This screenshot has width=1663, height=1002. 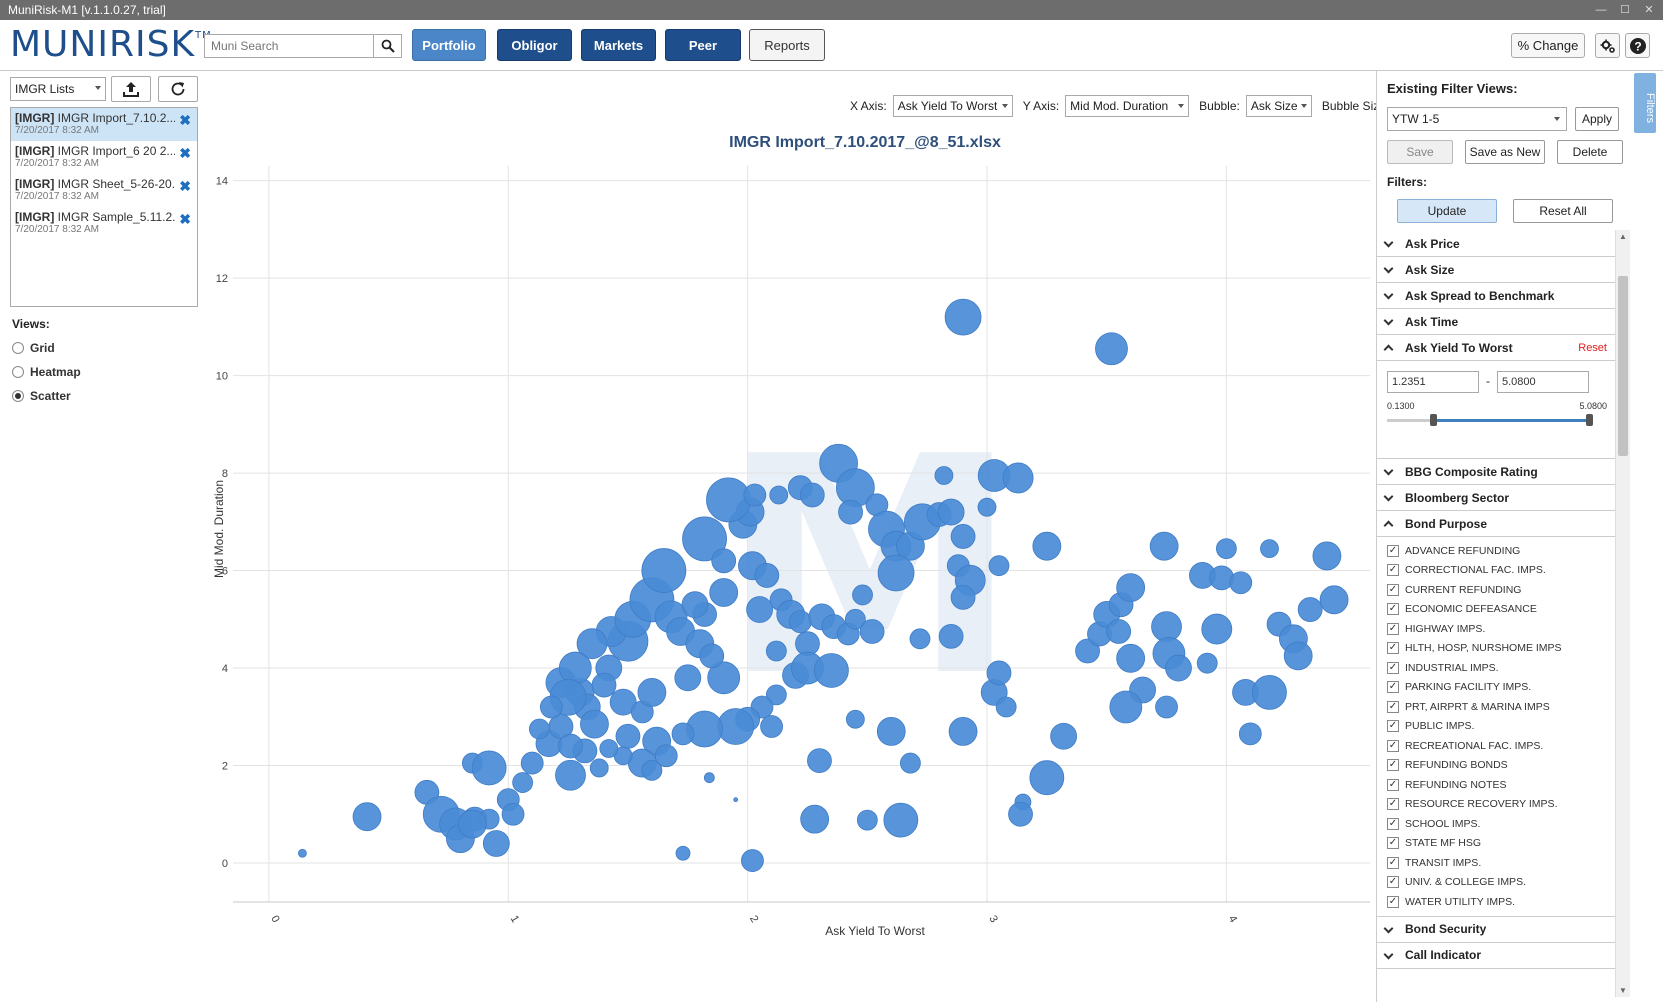 I want to click on nav-peer-button: Peer, so click(x=703, y=45).